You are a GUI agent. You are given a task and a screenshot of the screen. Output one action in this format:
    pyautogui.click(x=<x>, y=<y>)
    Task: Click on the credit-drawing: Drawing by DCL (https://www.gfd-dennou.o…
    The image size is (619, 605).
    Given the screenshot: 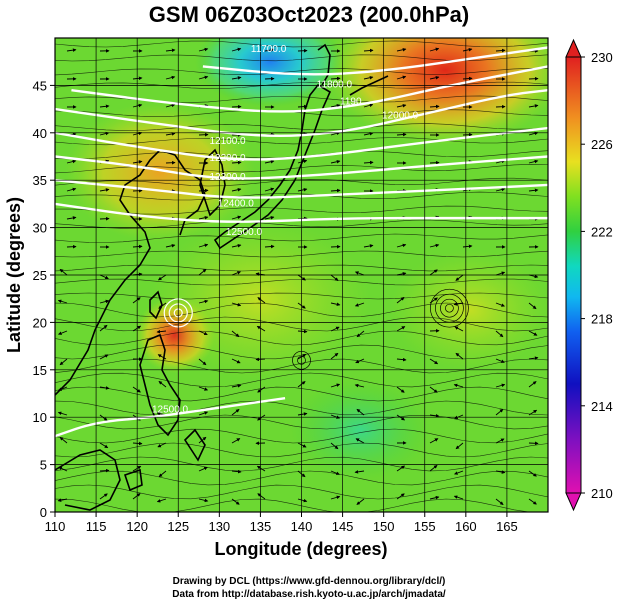 What is the action you would take?
    pyautogui.click(x=309, y=581)
    